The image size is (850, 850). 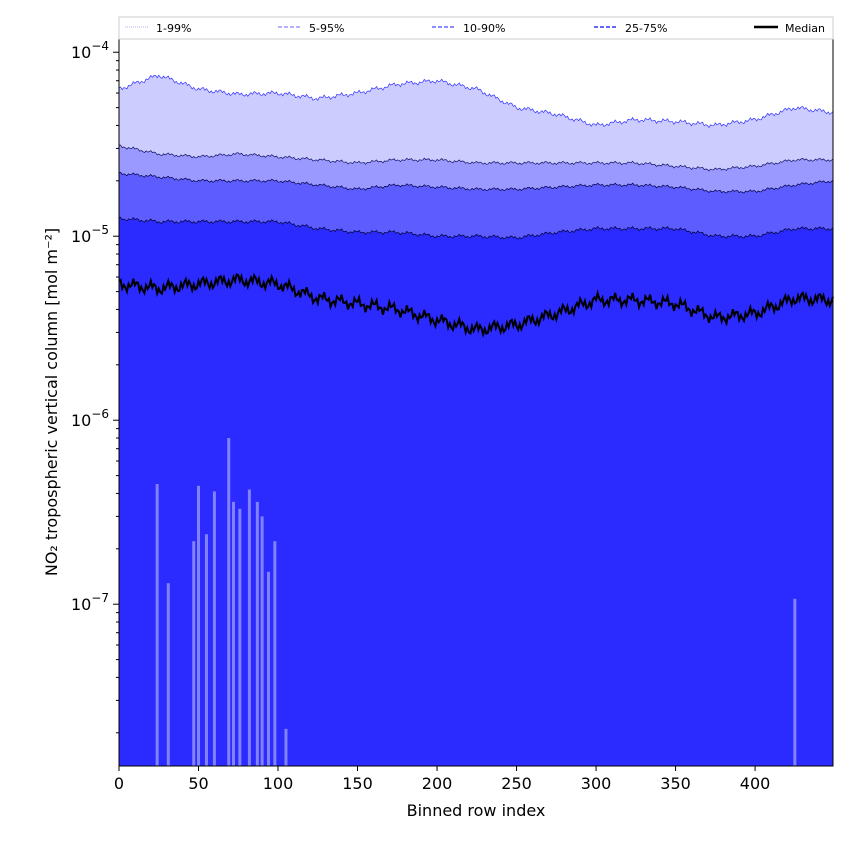 I want to click on x-tick-label: 350, so click(x=675, y=783).